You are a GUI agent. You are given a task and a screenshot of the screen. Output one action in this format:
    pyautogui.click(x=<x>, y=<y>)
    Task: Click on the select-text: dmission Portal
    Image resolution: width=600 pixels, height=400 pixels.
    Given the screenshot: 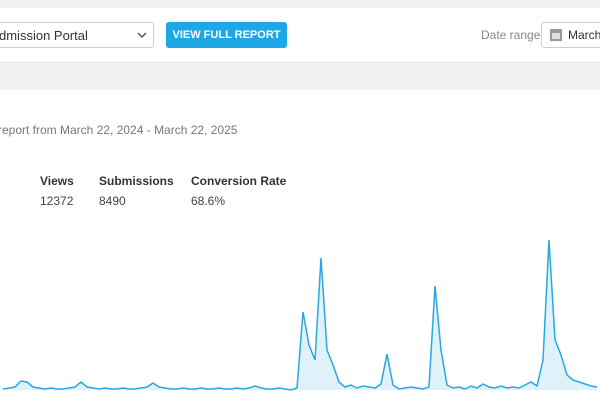 What is the action you would take?
    pyautogui.click(x=44, y=35)
    